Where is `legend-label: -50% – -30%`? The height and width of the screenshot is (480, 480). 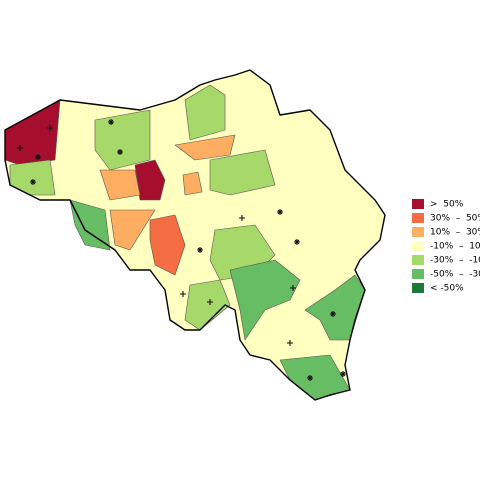 legend-label: -50% – -30% is located at coordinates (455, 275).